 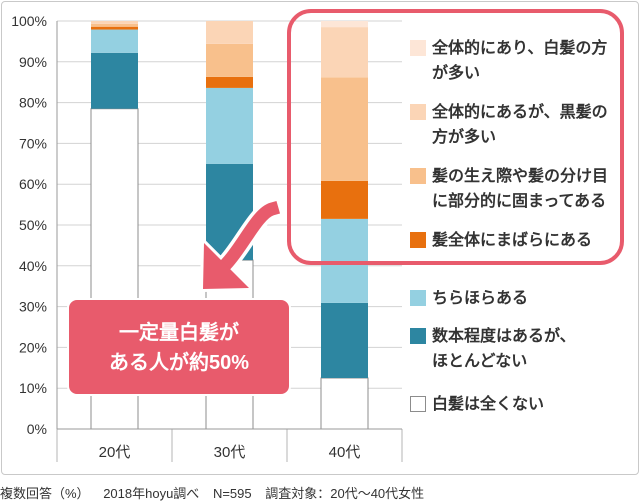 I want to click on legend-label: 髪全体にまばらにある, so click(x=512, y=240).